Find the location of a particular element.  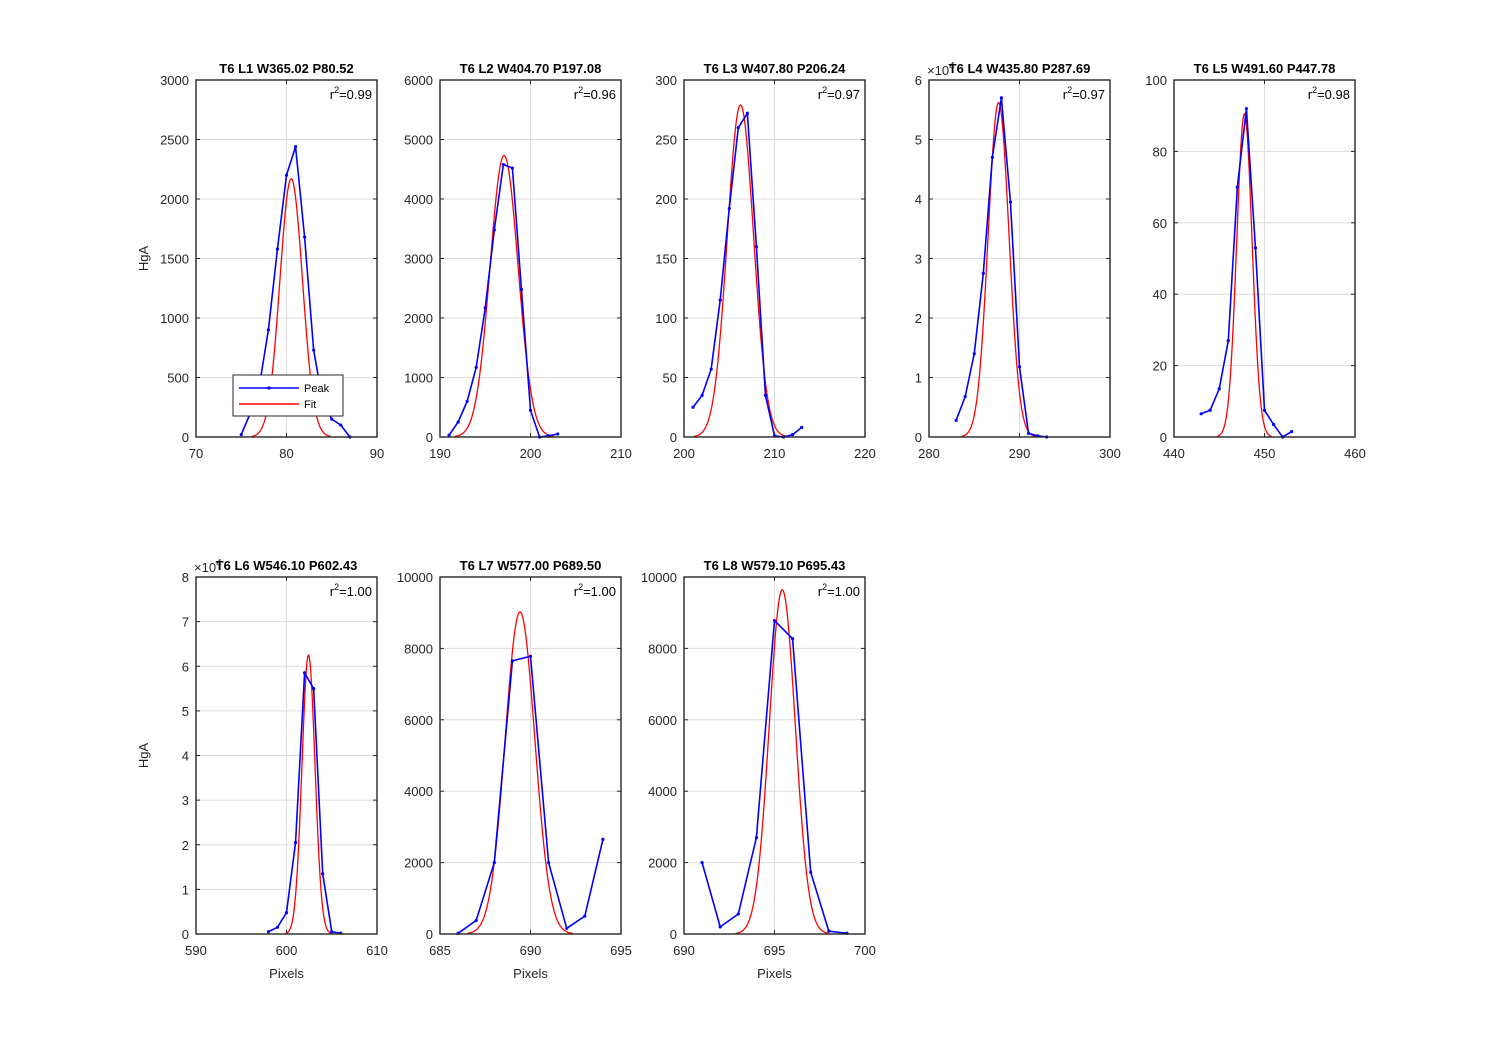

y-tick-label: 8 is located at coordinates (185, 577).